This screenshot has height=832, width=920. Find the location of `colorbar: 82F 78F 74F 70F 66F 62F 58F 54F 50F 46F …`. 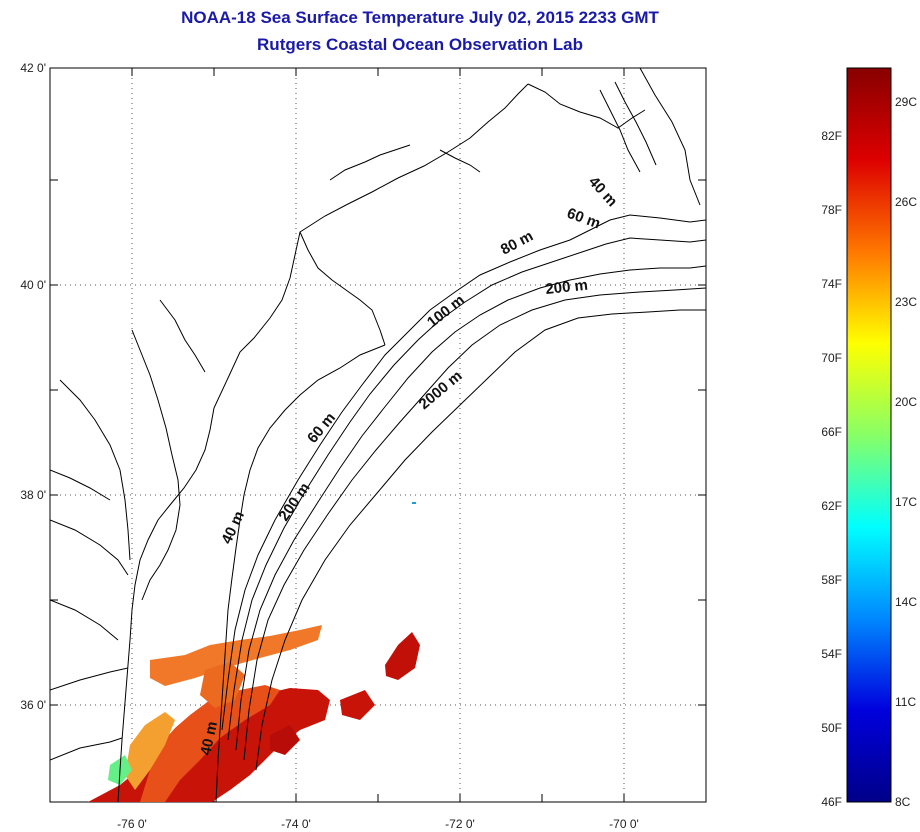

colorbar: 82F 78F 74F 70F 66F 62F 58F 54F 50F 46F … is located at coordinates (869, 438).